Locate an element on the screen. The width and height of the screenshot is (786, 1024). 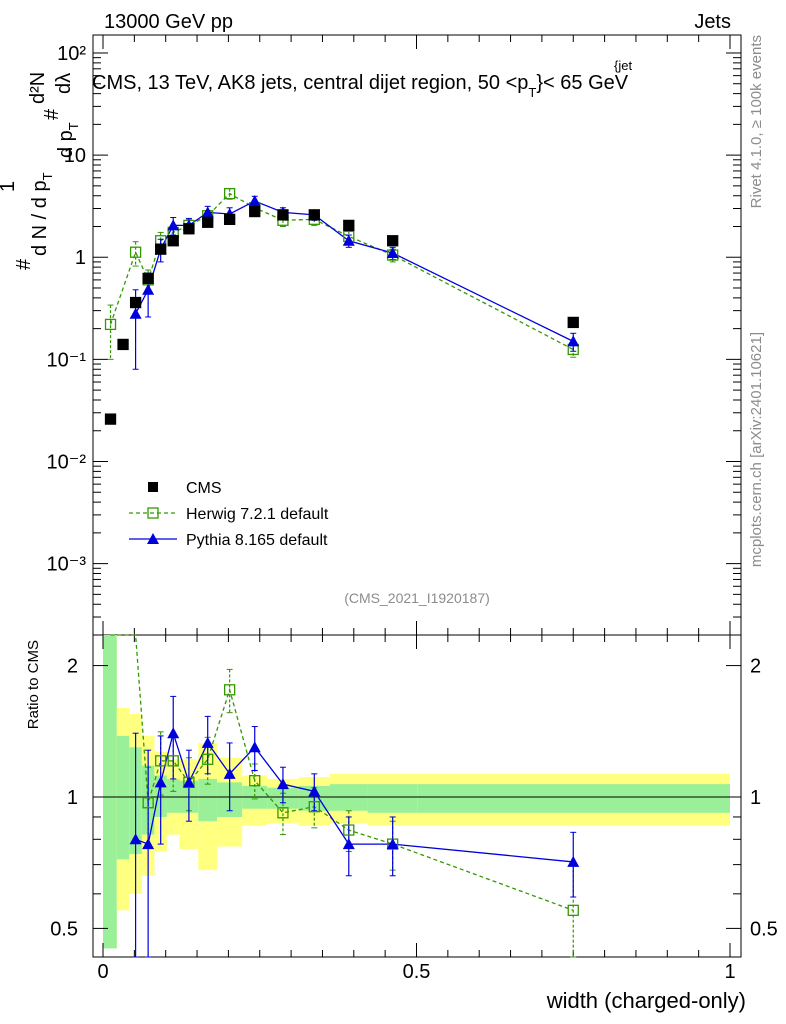
ratio-y-tick-label-right: 0.5 is located at coordinates (764, 929).